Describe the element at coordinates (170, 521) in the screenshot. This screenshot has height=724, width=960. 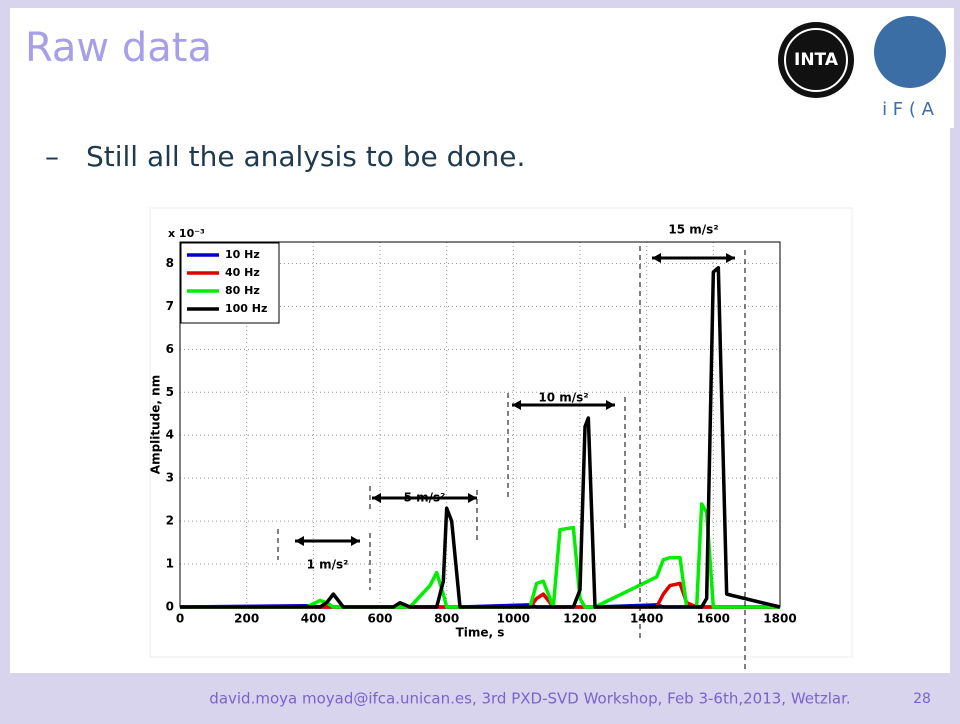
I see `y-tick-label: 2` at that location.